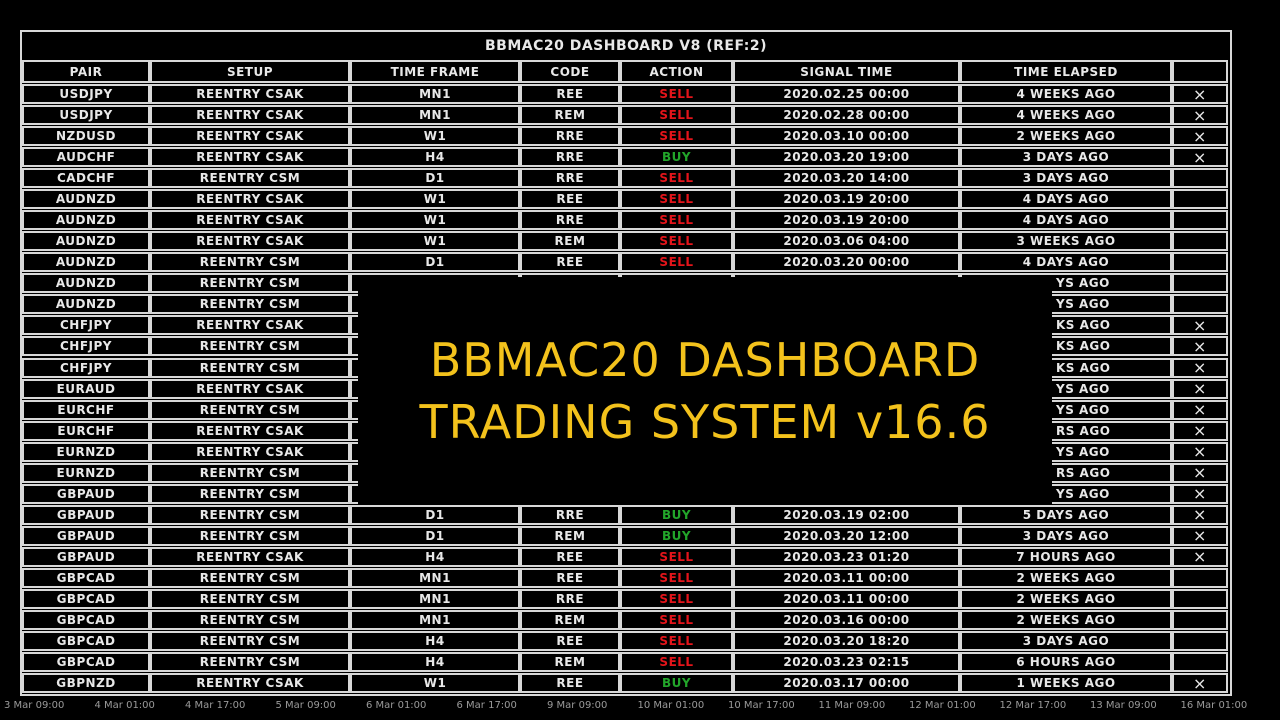 The image size is (1280, 720). I want to click on table-cell: CADCHF, so click(86, 178).